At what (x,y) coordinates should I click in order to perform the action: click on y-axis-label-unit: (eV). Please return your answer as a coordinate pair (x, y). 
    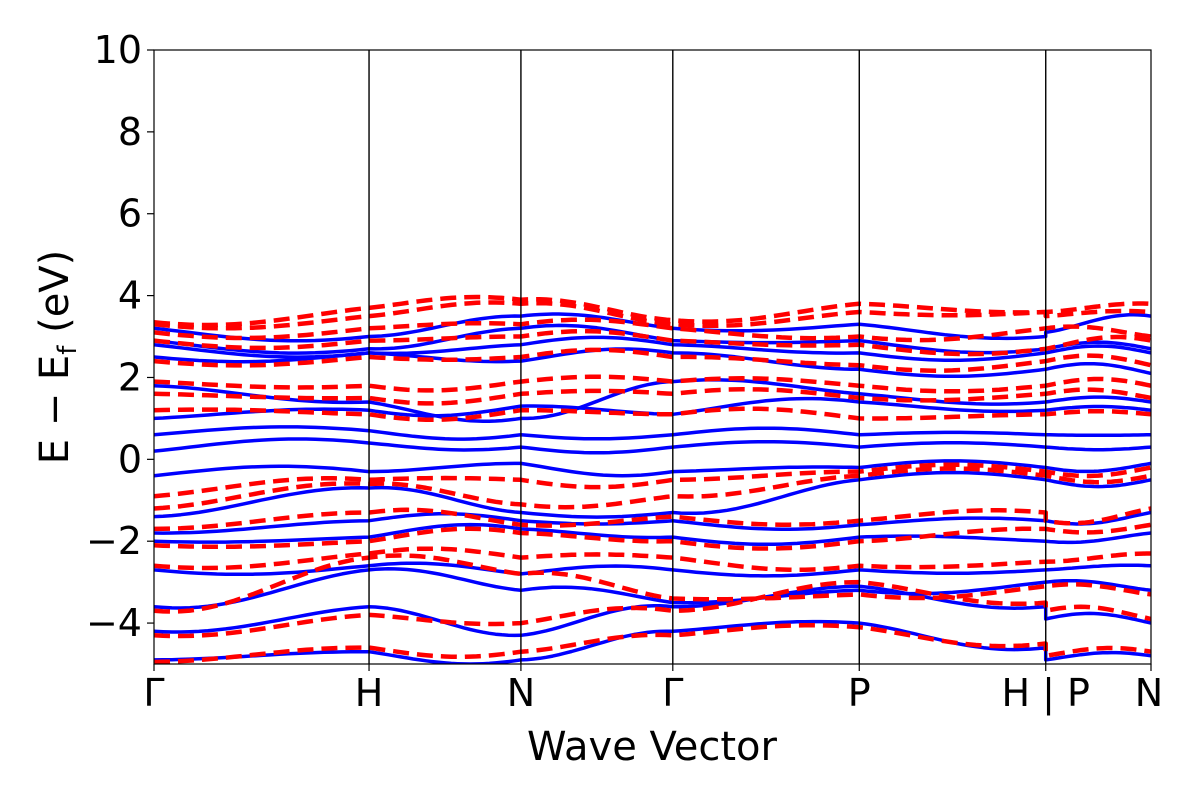
    Looking at the image, I should click on (55, 298).